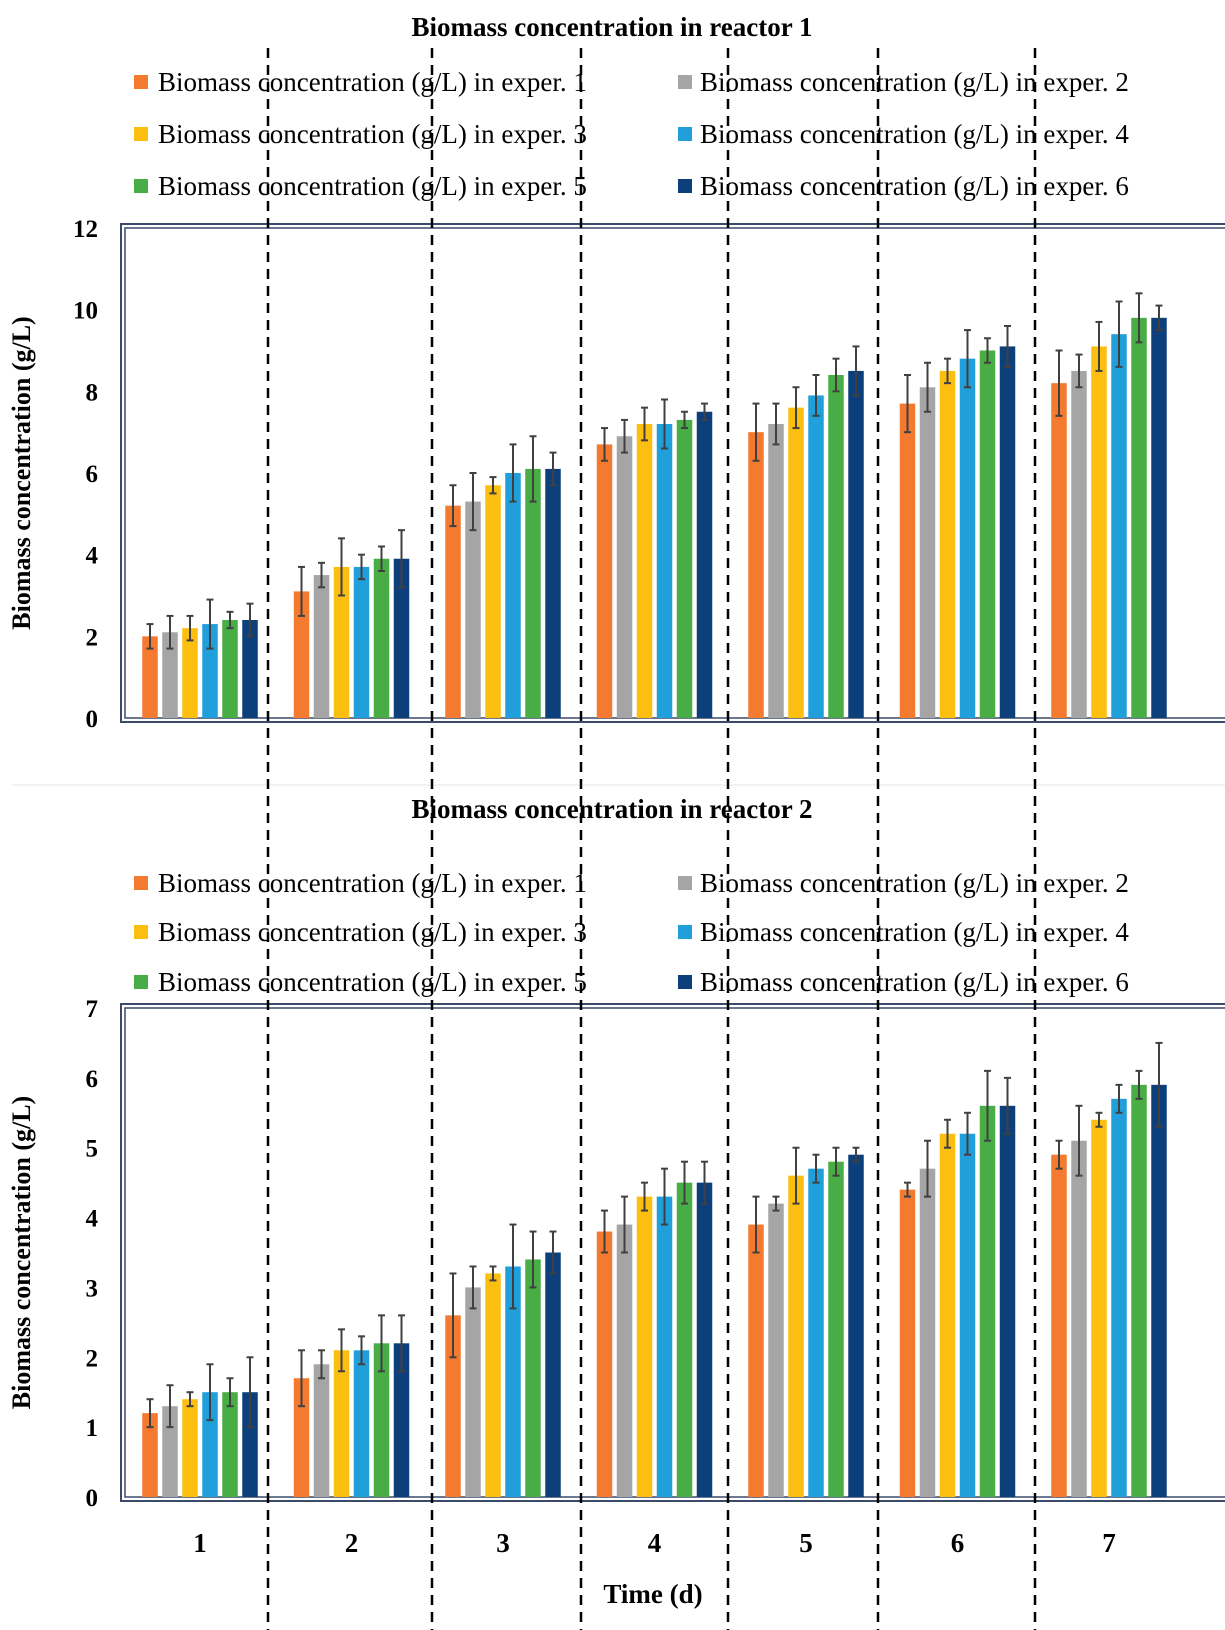  What do you see at coordinates (85, 311) in the screenshot?
I see `y-tick-label: 10` at bounding box center [85, 311].